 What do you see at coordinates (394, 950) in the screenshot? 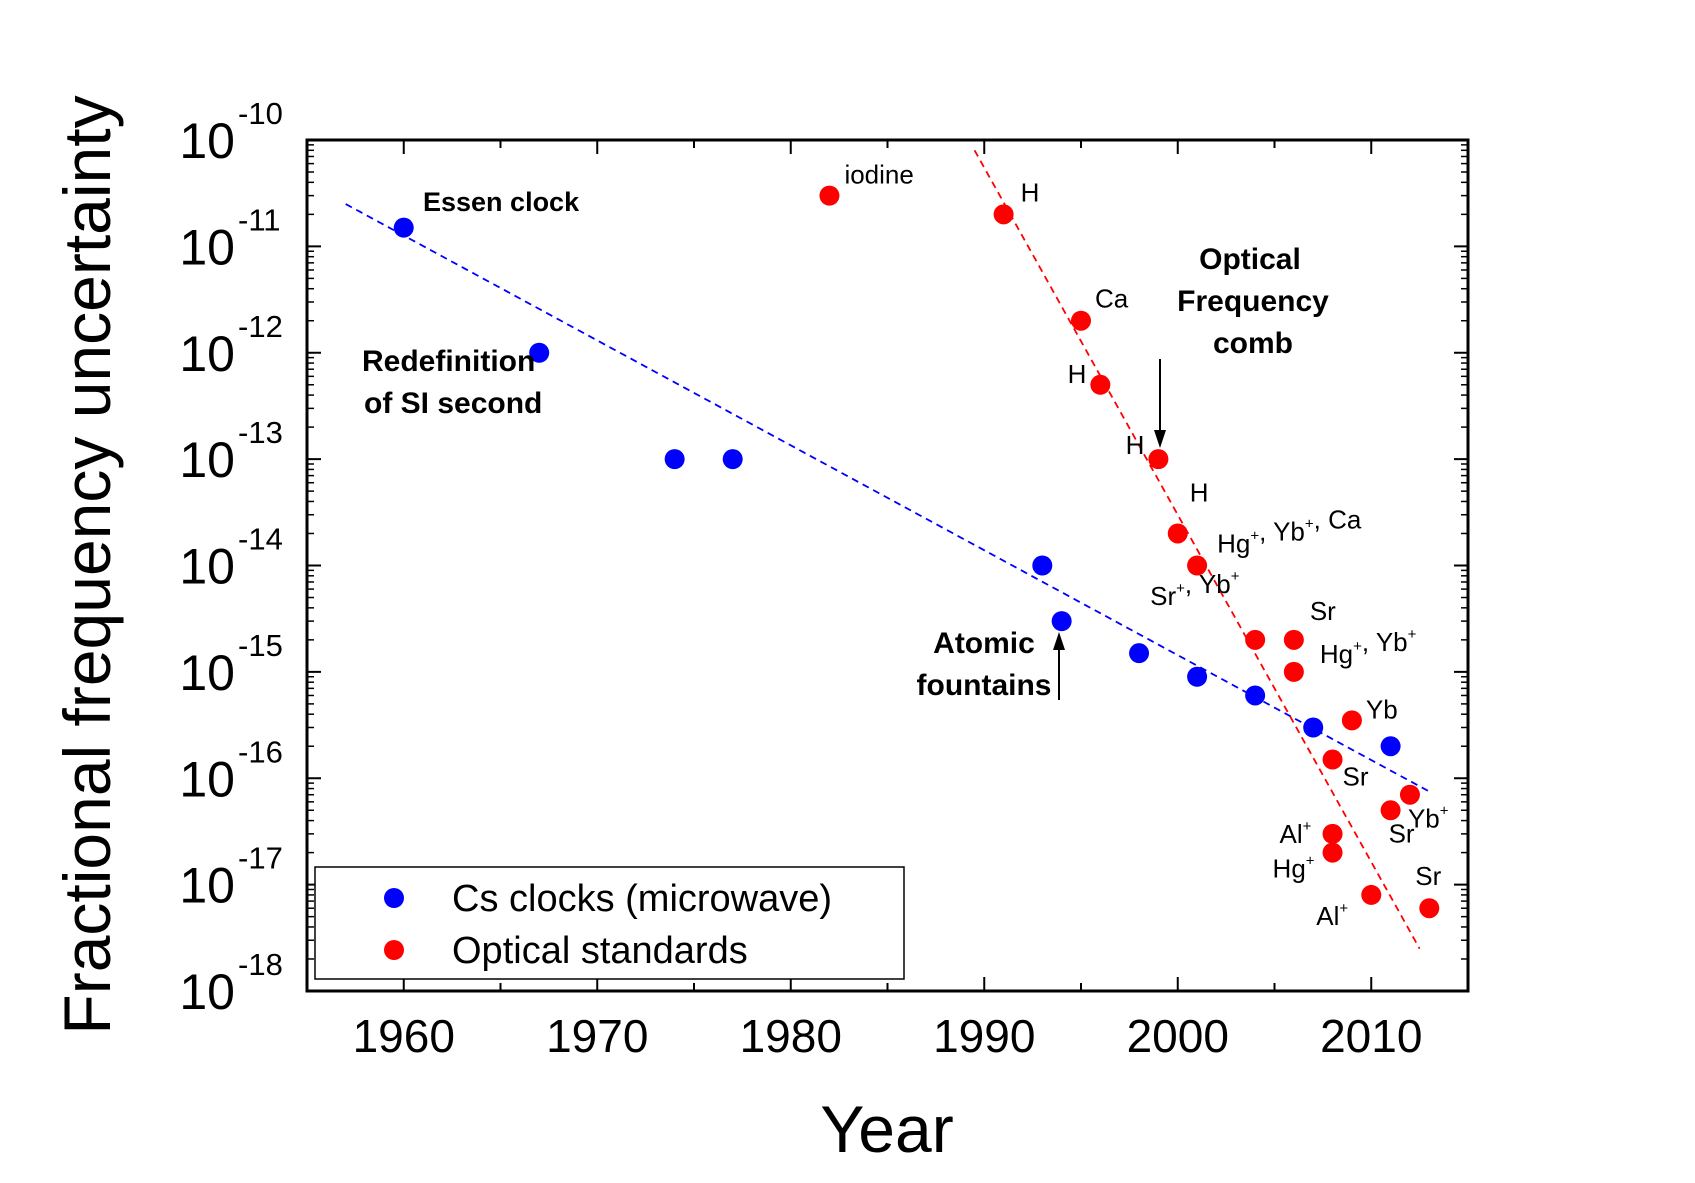
I see `legend-marker-optical` at bounding box center [394, 950].